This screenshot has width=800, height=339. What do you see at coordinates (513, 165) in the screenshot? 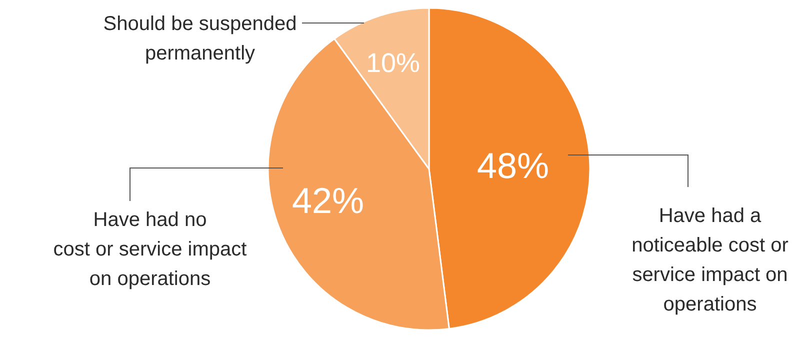
I see `data-label: 48%` at bounding box center [513, 165].